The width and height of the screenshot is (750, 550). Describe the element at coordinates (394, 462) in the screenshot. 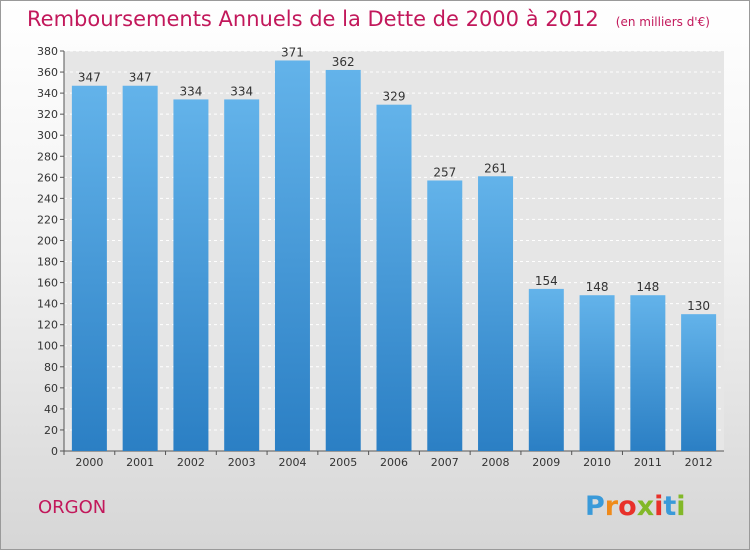

I see `x-tick-label: 2006` at that location.